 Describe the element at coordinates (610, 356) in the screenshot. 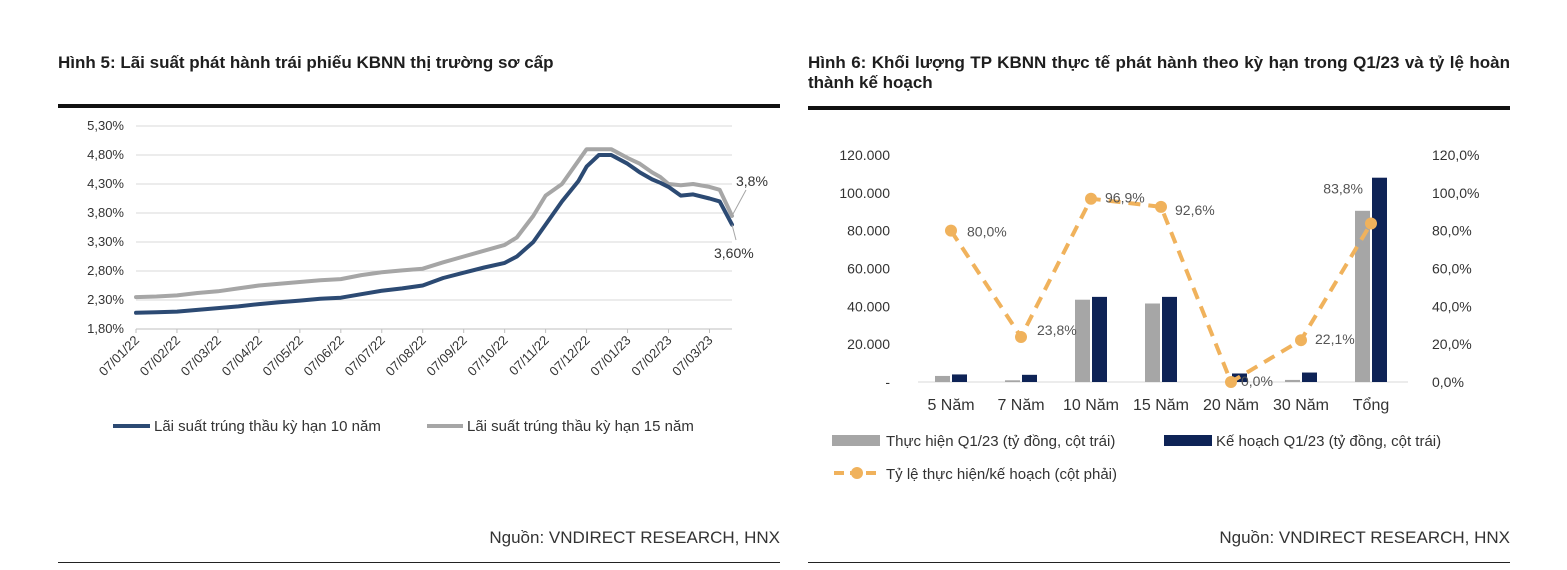

I see `x-tick-label: 07/01/23` at that location.